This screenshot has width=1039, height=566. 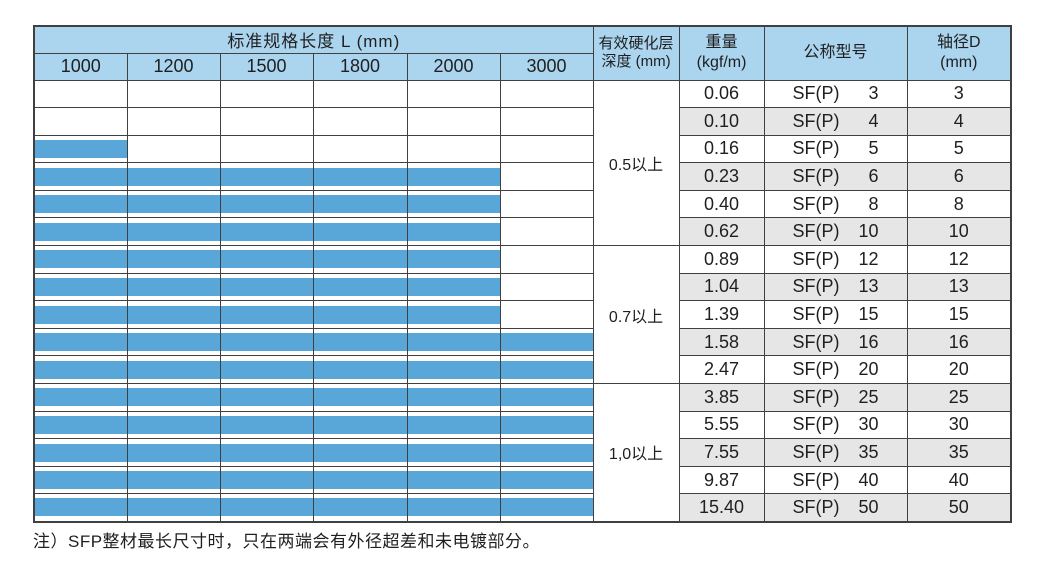 I want to click on model-size: 15, so click(x=868, y=314).